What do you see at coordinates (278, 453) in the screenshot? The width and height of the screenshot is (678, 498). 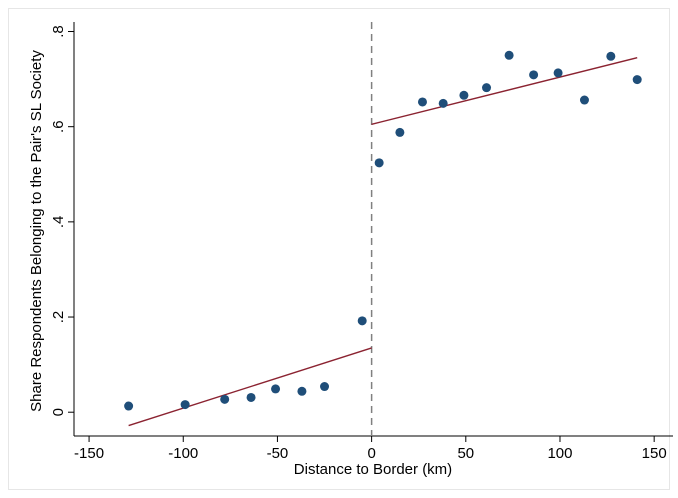 I see `x-tick-label: -50` at bounding box center [278, 453].